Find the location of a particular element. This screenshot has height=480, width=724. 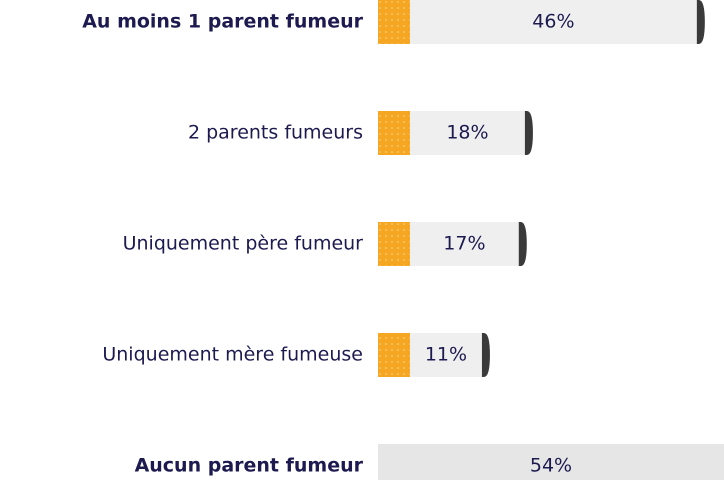

value-label: 54% is located at coordinates (551, 466).